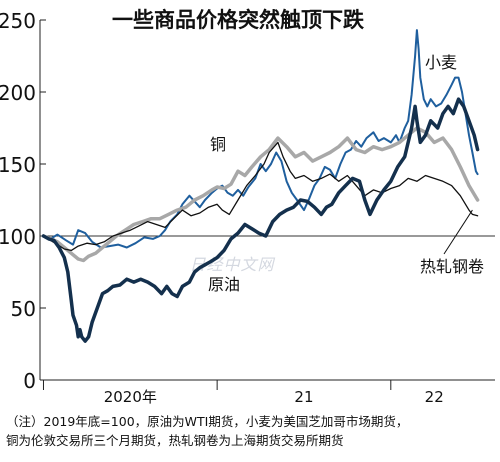  Describe the element at coordinates (29, 381) in the screenshot. I see `y-tick-label: 0` at that location.